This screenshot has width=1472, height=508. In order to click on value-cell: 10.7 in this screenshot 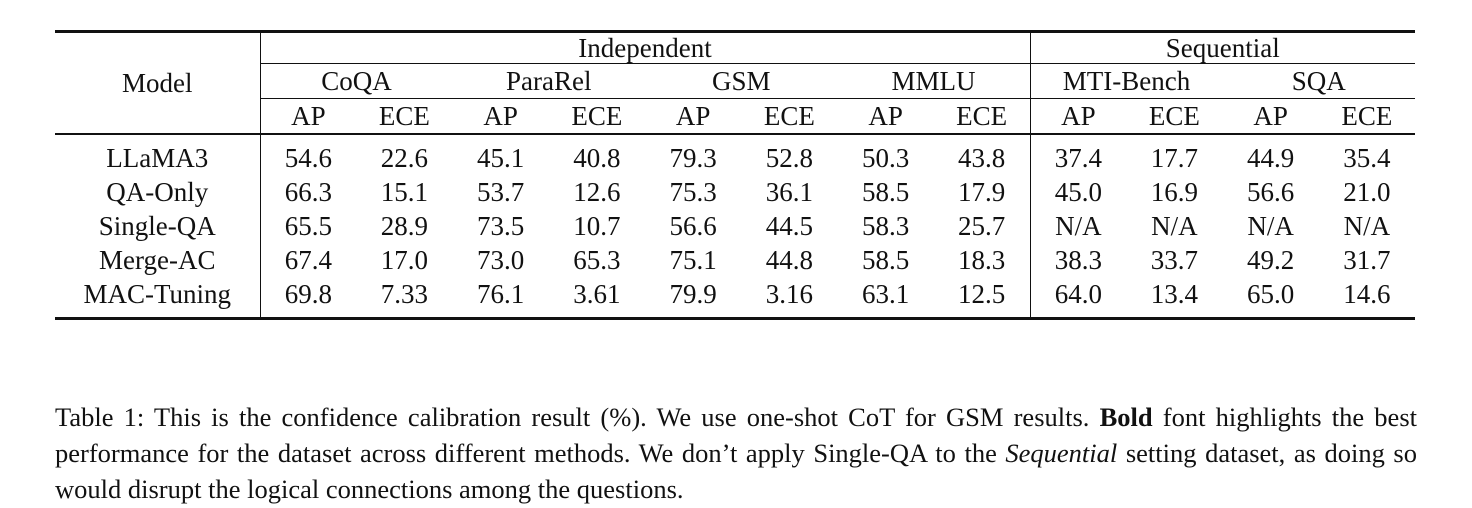, I will do `click(597, 225)`.